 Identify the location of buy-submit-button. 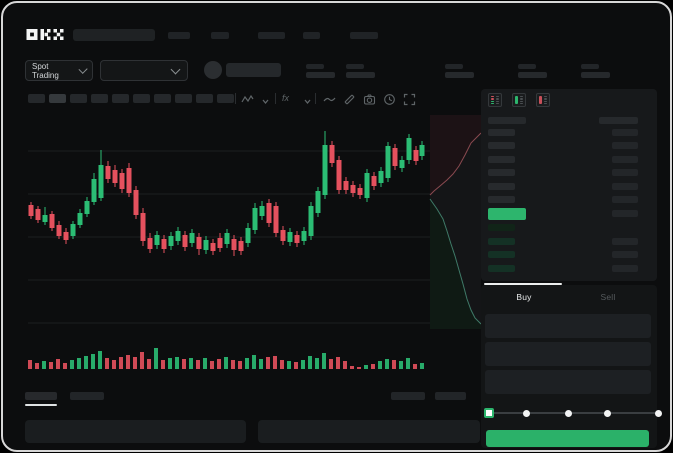
(567, 438).